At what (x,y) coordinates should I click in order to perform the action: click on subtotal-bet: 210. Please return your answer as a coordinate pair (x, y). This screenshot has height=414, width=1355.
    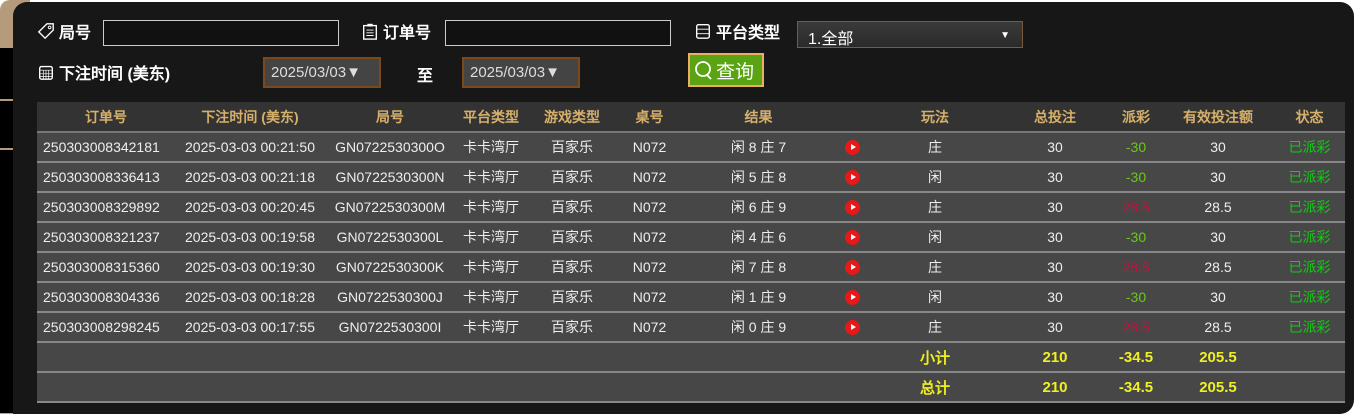
    Looking at the image, I should click on (1055, 357).